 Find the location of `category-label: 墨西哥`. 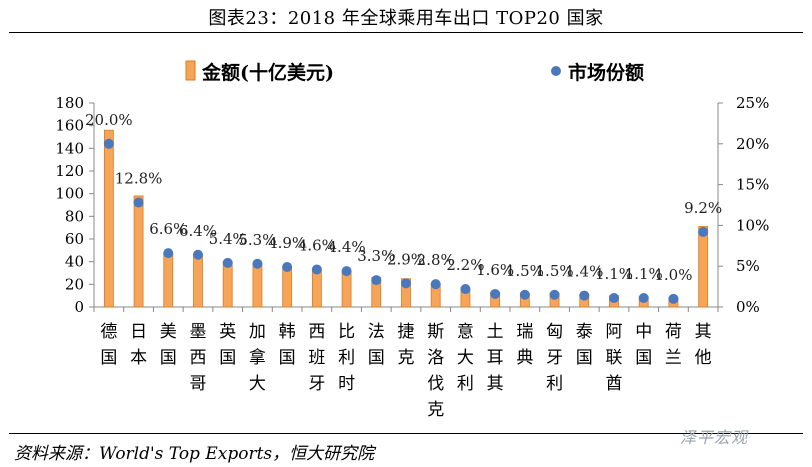

category-label: 墨西哥 is located at coordinates (198, 358).